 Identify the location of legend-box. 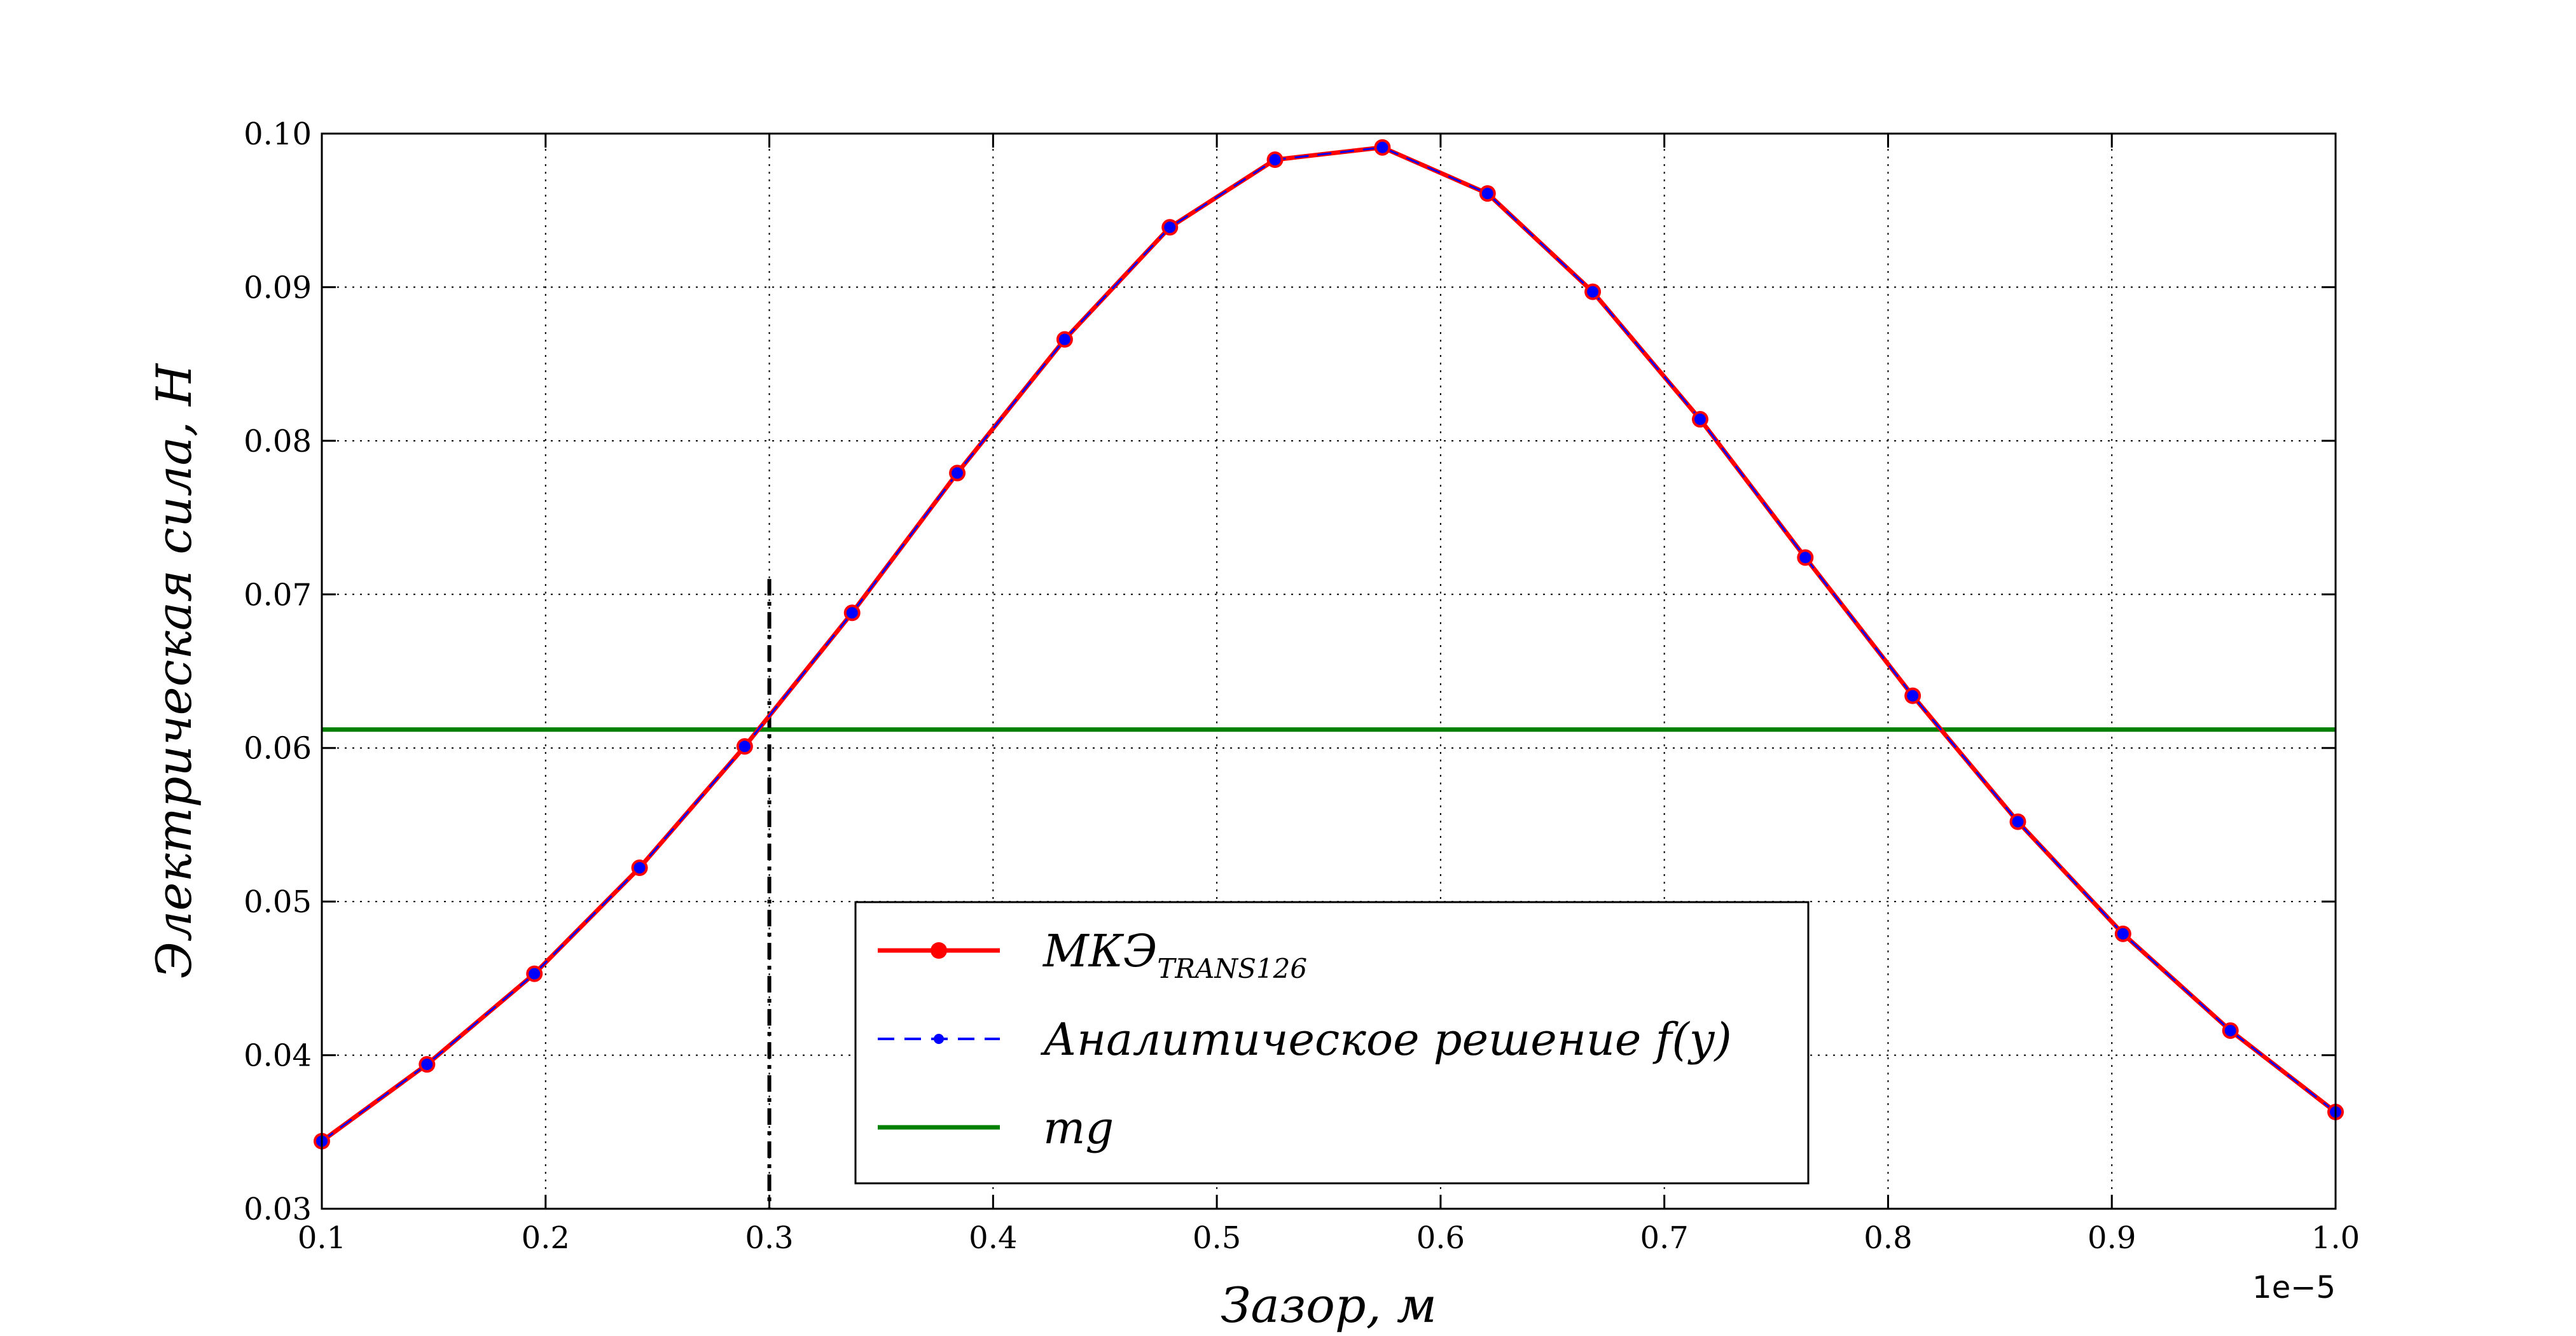
(1332, 1043).